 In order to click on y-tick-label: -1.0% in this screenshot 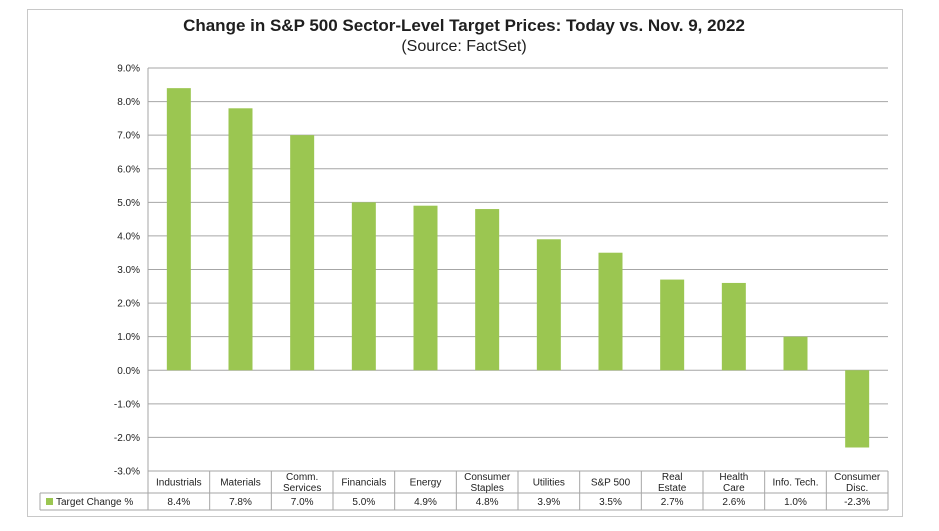, I will do `click(127, 404)`.